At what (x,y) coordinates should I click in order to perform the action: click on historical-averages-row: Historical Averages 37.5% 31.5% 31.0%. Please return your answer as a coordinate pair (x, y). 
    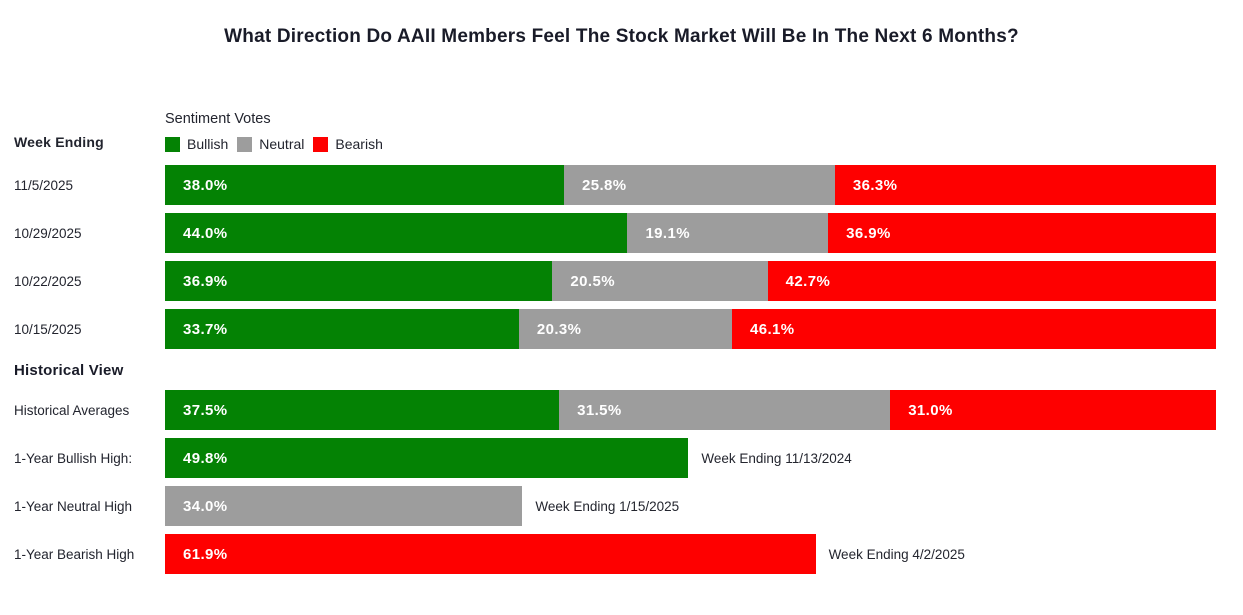
    Looking at the image, I should click on (621, 410).